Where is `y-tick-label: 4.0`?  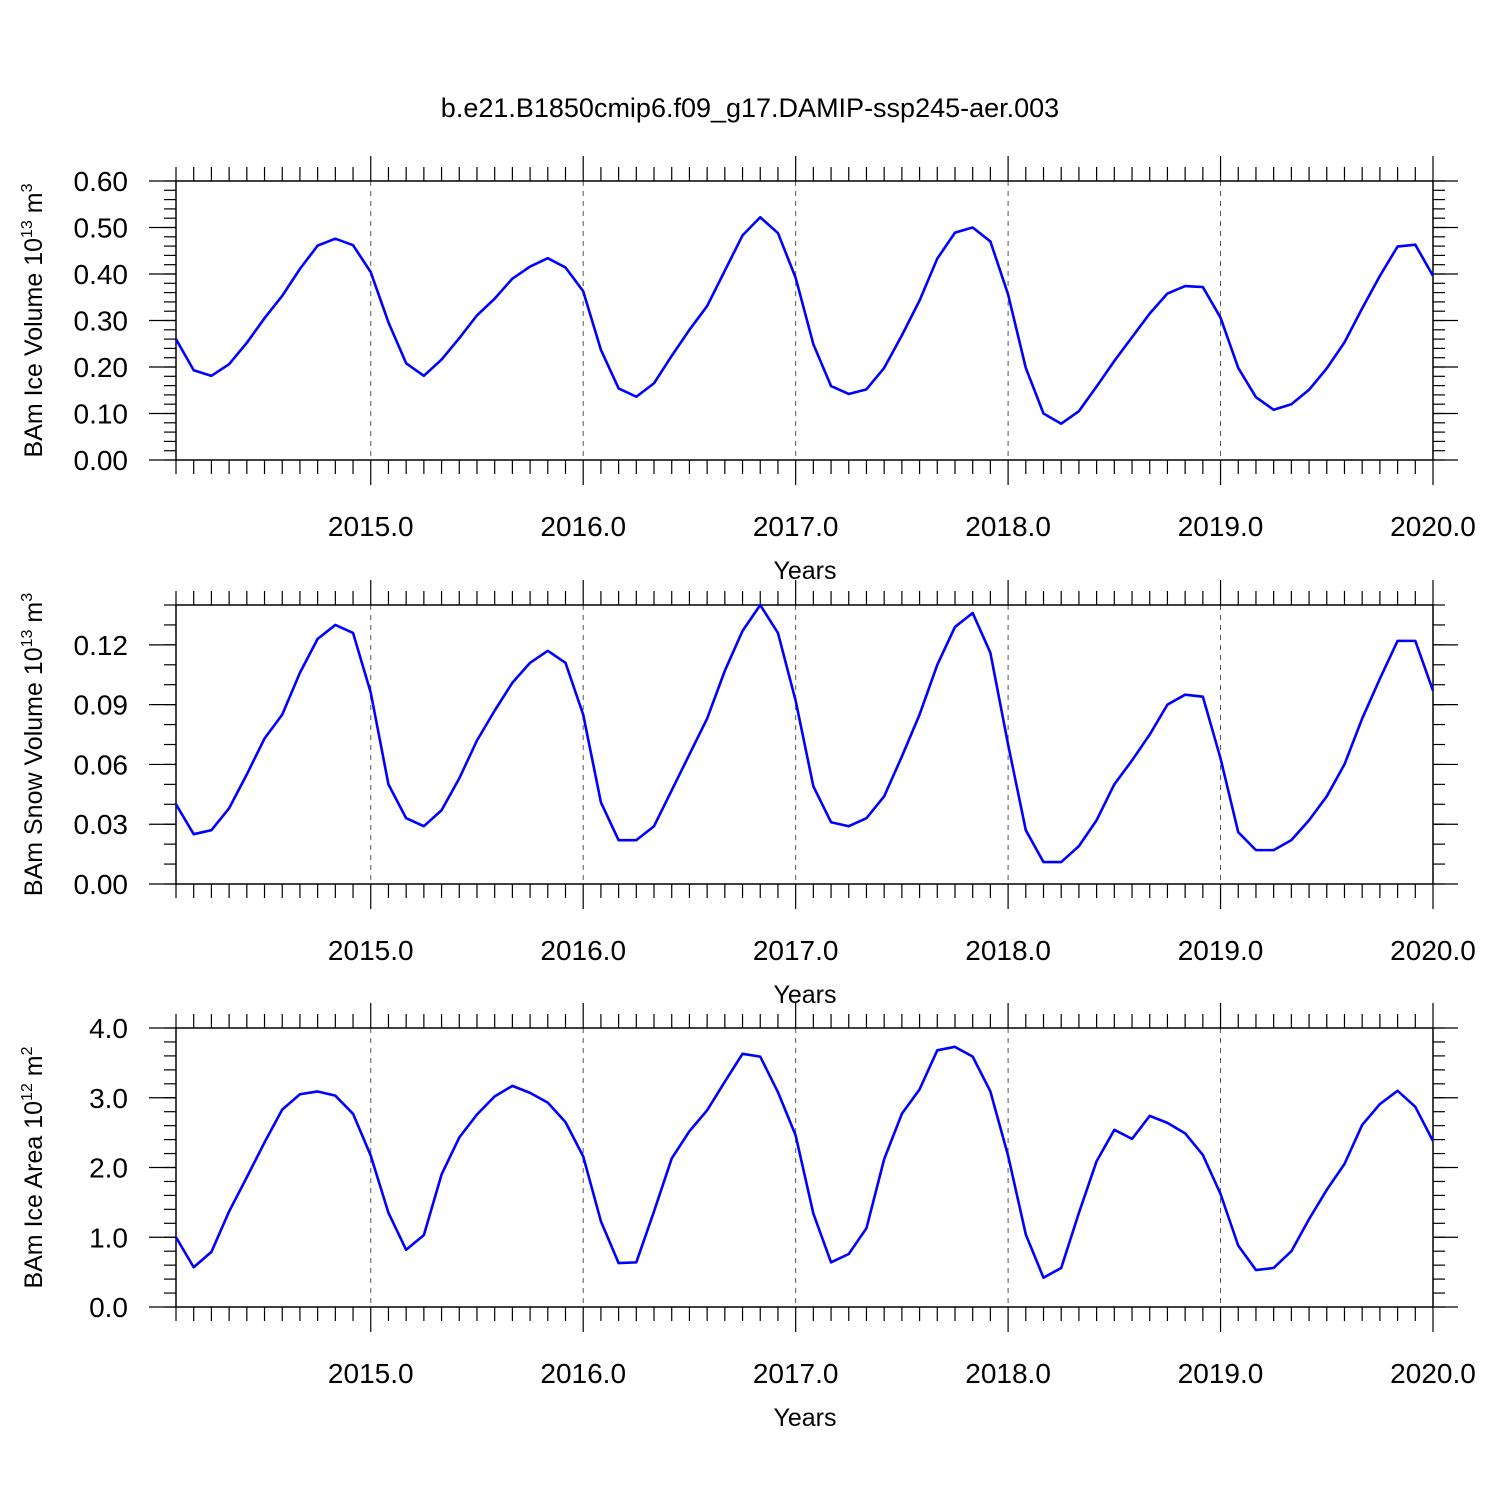 y-tick-label: 4.0 is located at coordinates (108, 1028).